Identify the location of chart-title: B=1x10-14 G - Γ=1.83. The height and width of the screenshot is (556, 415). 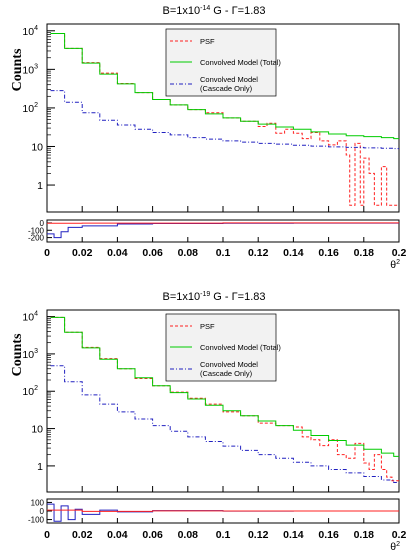
(213, 11).